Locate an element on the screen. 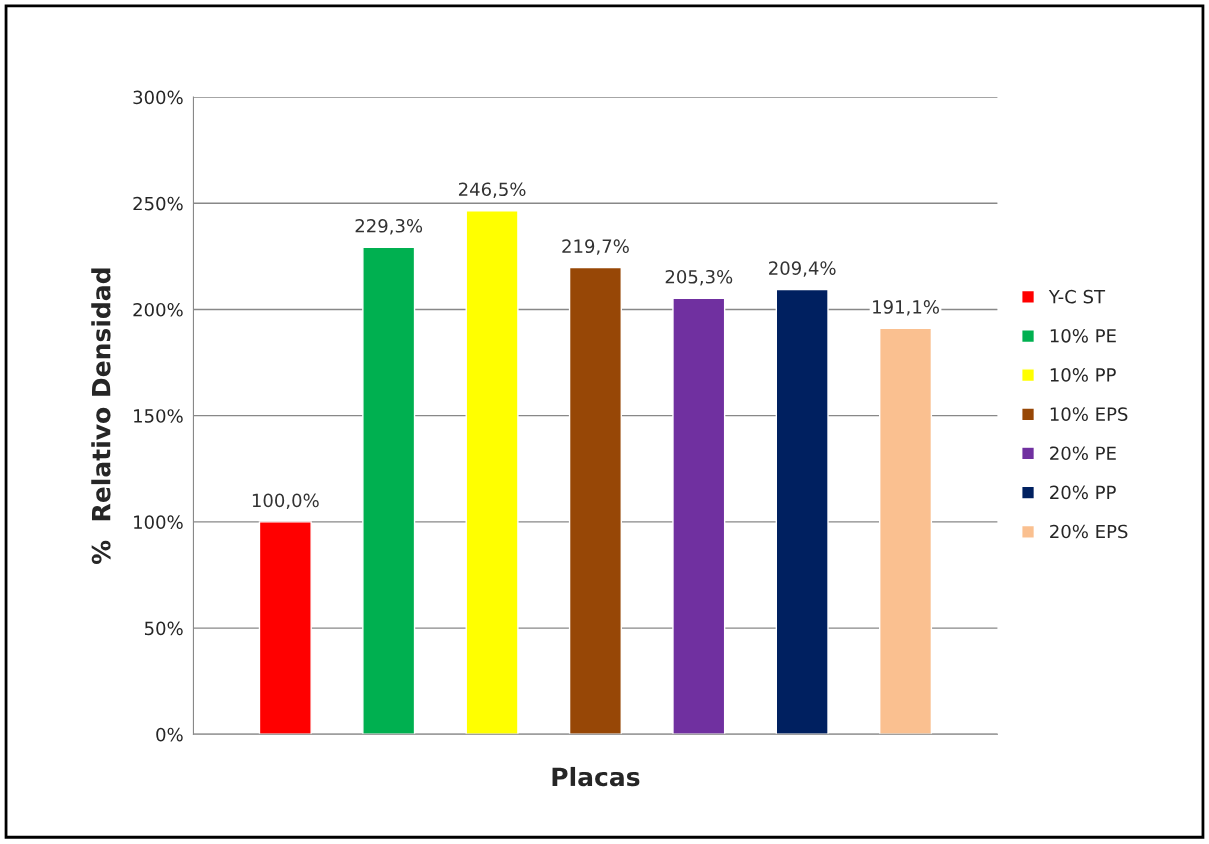  legend-label: 20% PP is located at coordinates (1083, 492).